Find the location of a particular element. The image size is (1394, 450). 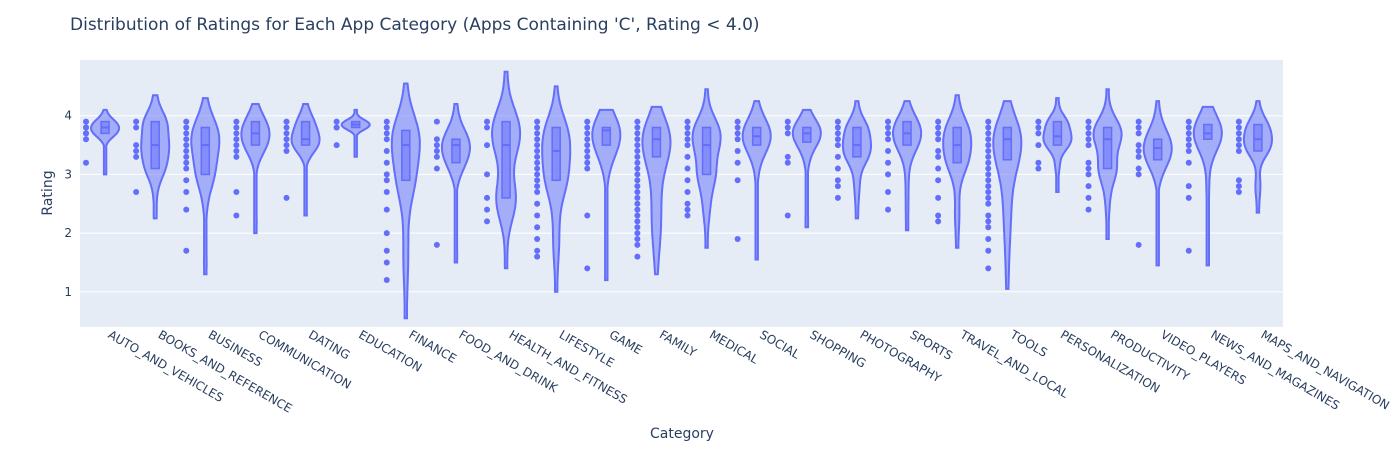

y-tick-label: 3 is located at coordinates (68, 174).